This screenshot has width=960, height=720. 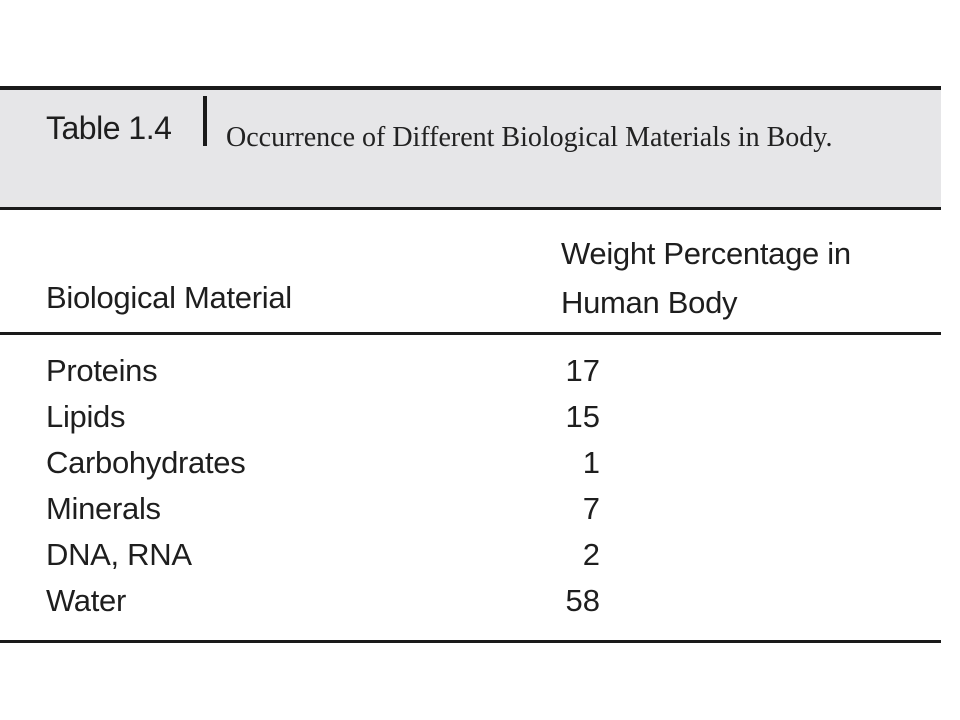 What do you see at coordinates (470, 333) in the screenshot?
I see `header-rule` at bounding box center [470, 333].